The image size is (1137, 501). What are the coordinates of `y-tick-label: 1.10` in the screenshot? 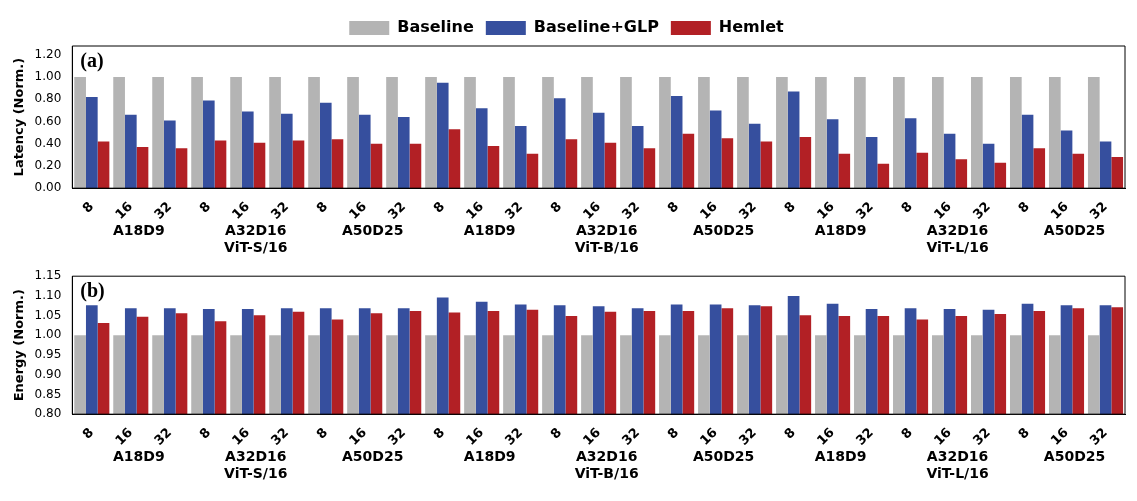 It's located at (48, 295).